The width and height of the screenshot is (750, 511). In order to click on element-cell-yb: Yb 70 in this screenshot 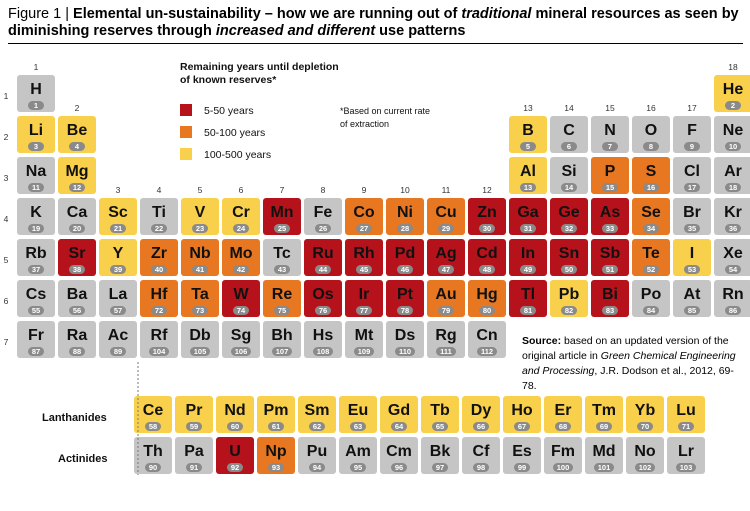, I will do `click(645, 414)`.